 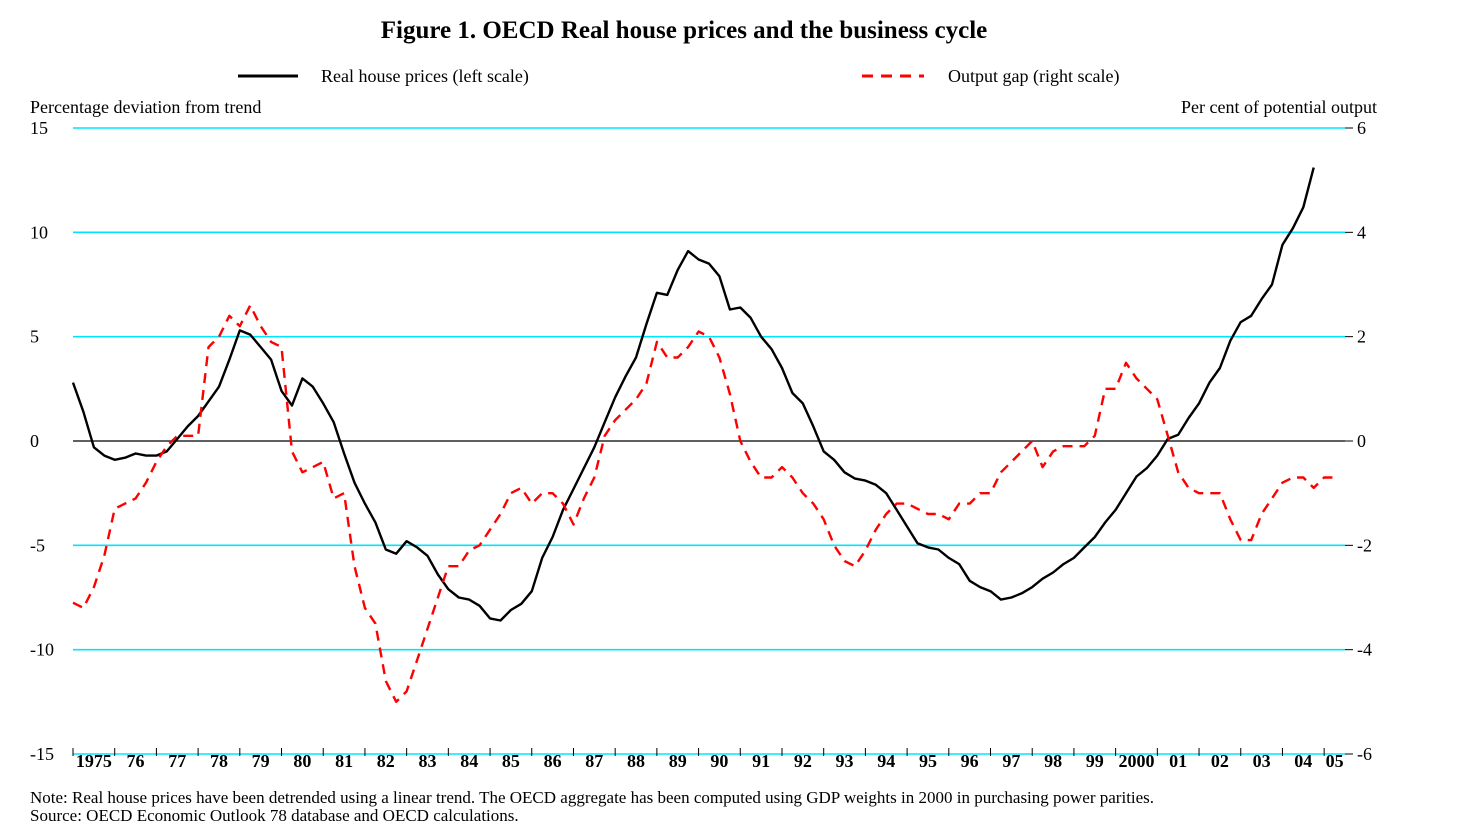 I want to click on x-tick-label: 05, so click(x=1335, y=761).